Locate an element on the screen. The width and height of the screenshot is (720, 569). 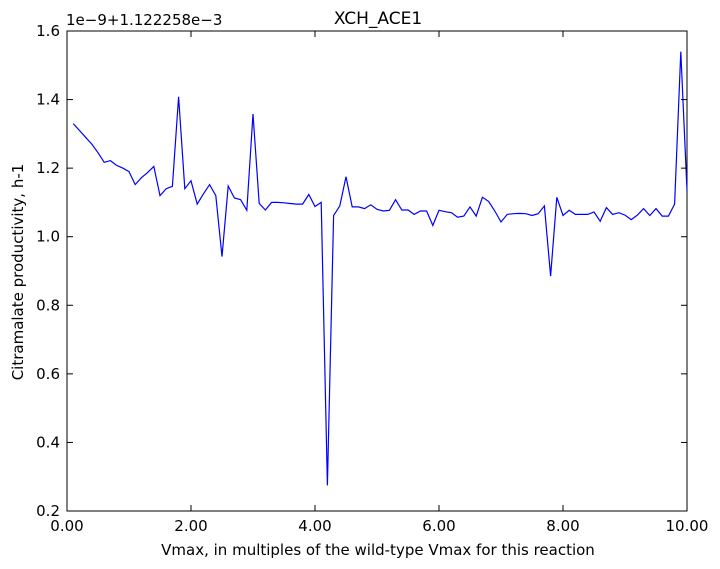
x-tick-label: 8.00 is located at coordinates (562, 526).